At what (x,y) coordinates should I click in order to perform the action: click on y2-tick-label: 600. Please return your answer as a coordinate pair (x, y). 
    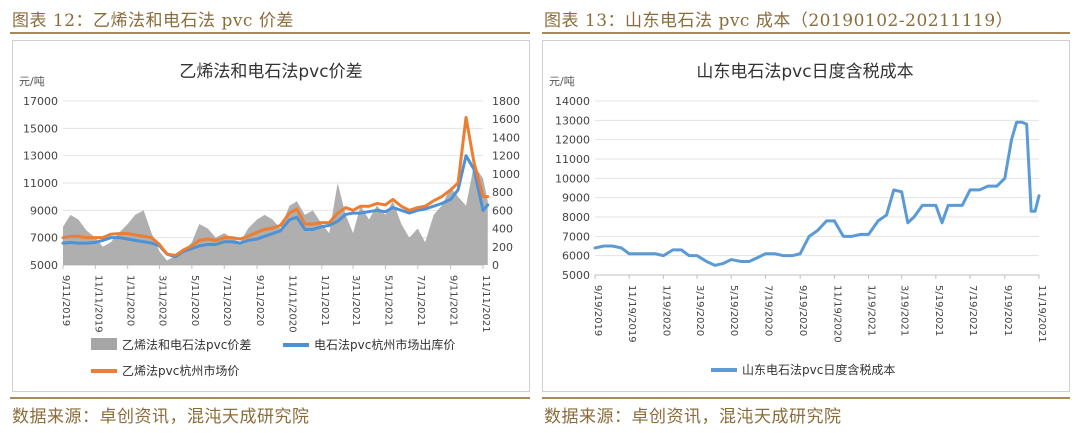
    Looking at the image, I should click on (502, 210).